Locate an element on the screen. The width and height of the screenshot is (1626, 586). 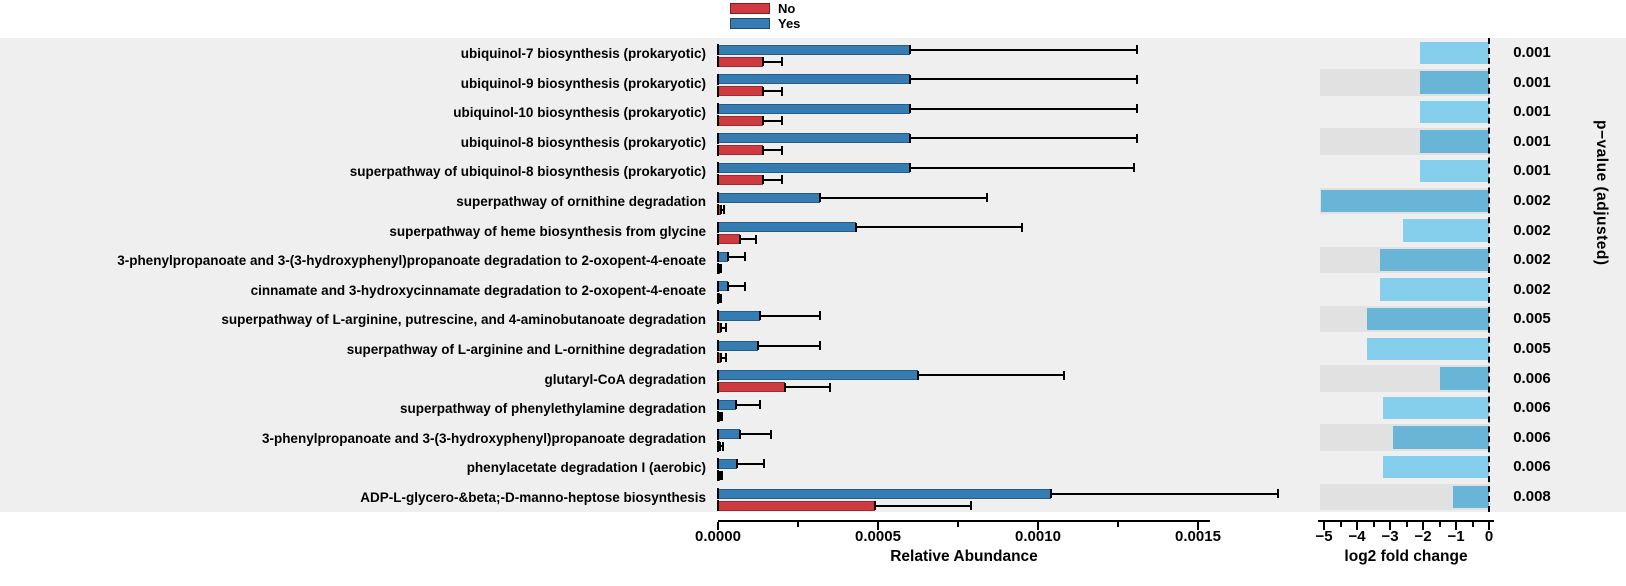
pathway-label: ubiquinol-10 biosynthesis (prokaryotic) is located at coordinates (579, 113).